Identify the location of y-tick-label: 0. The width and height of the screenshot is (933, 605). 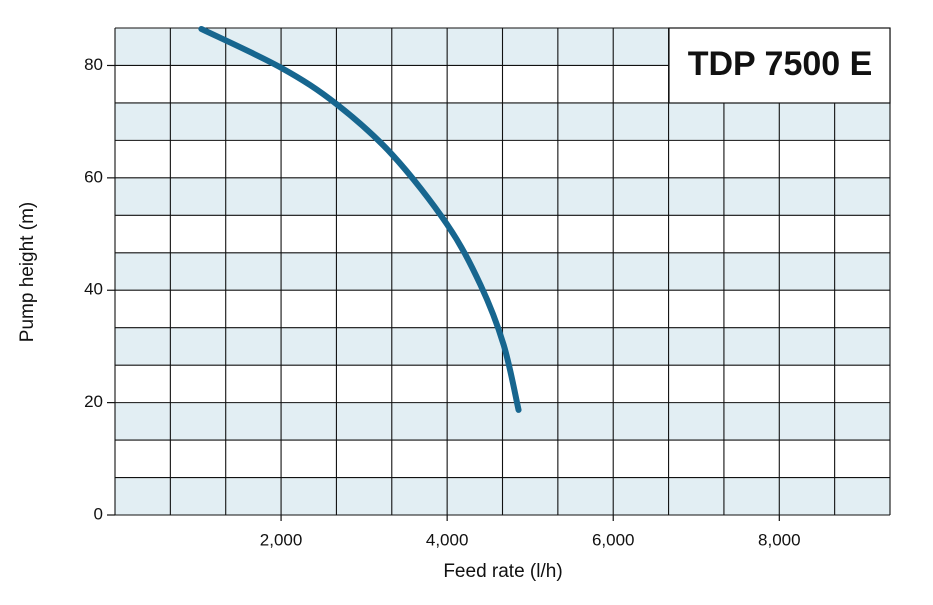
(98, 513).